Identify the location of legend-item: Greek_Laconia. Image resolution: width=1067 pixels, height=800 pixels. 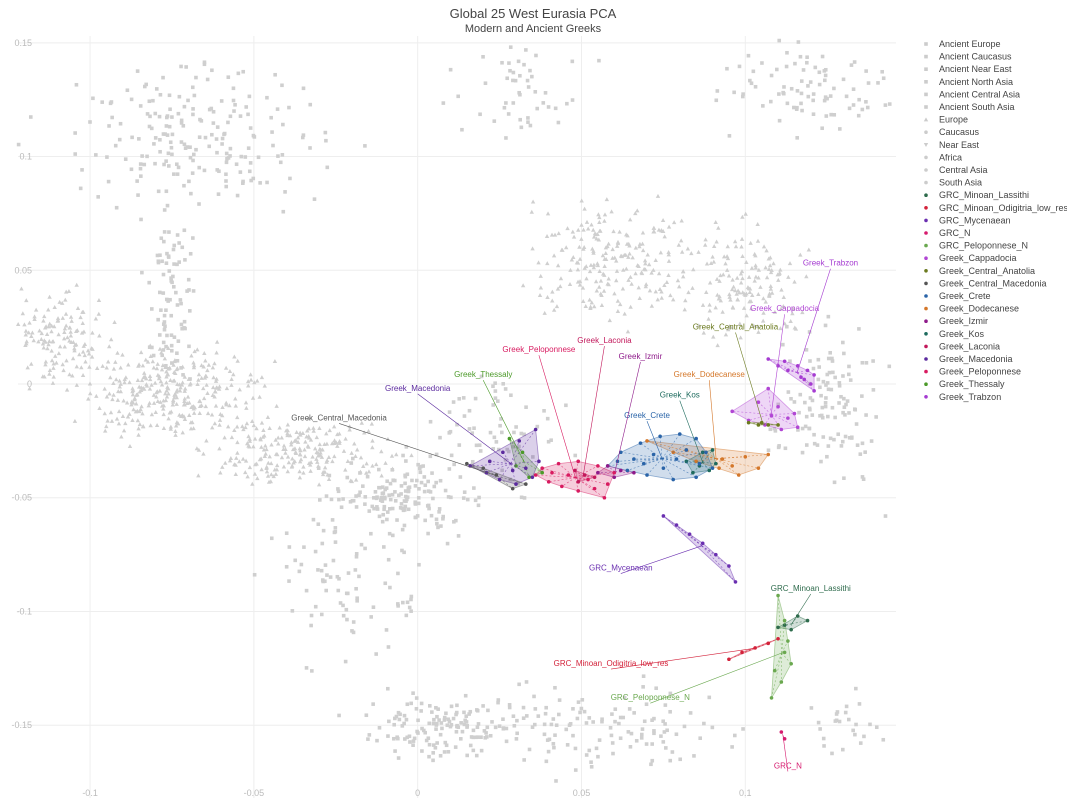
(962, 346).